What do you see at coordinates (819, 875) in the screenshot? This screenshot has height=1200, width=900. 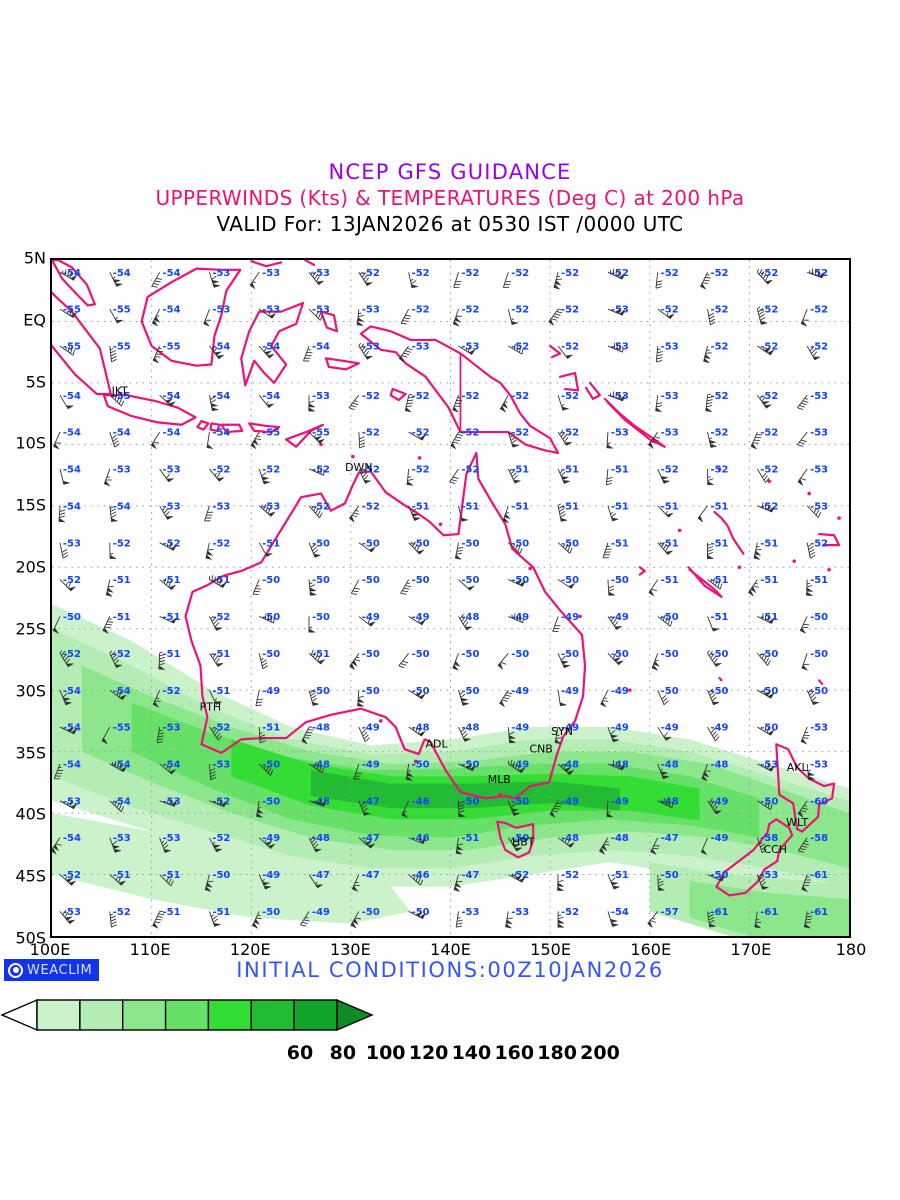 I see `temperature-label: -61` at bounding box center [819, 875].